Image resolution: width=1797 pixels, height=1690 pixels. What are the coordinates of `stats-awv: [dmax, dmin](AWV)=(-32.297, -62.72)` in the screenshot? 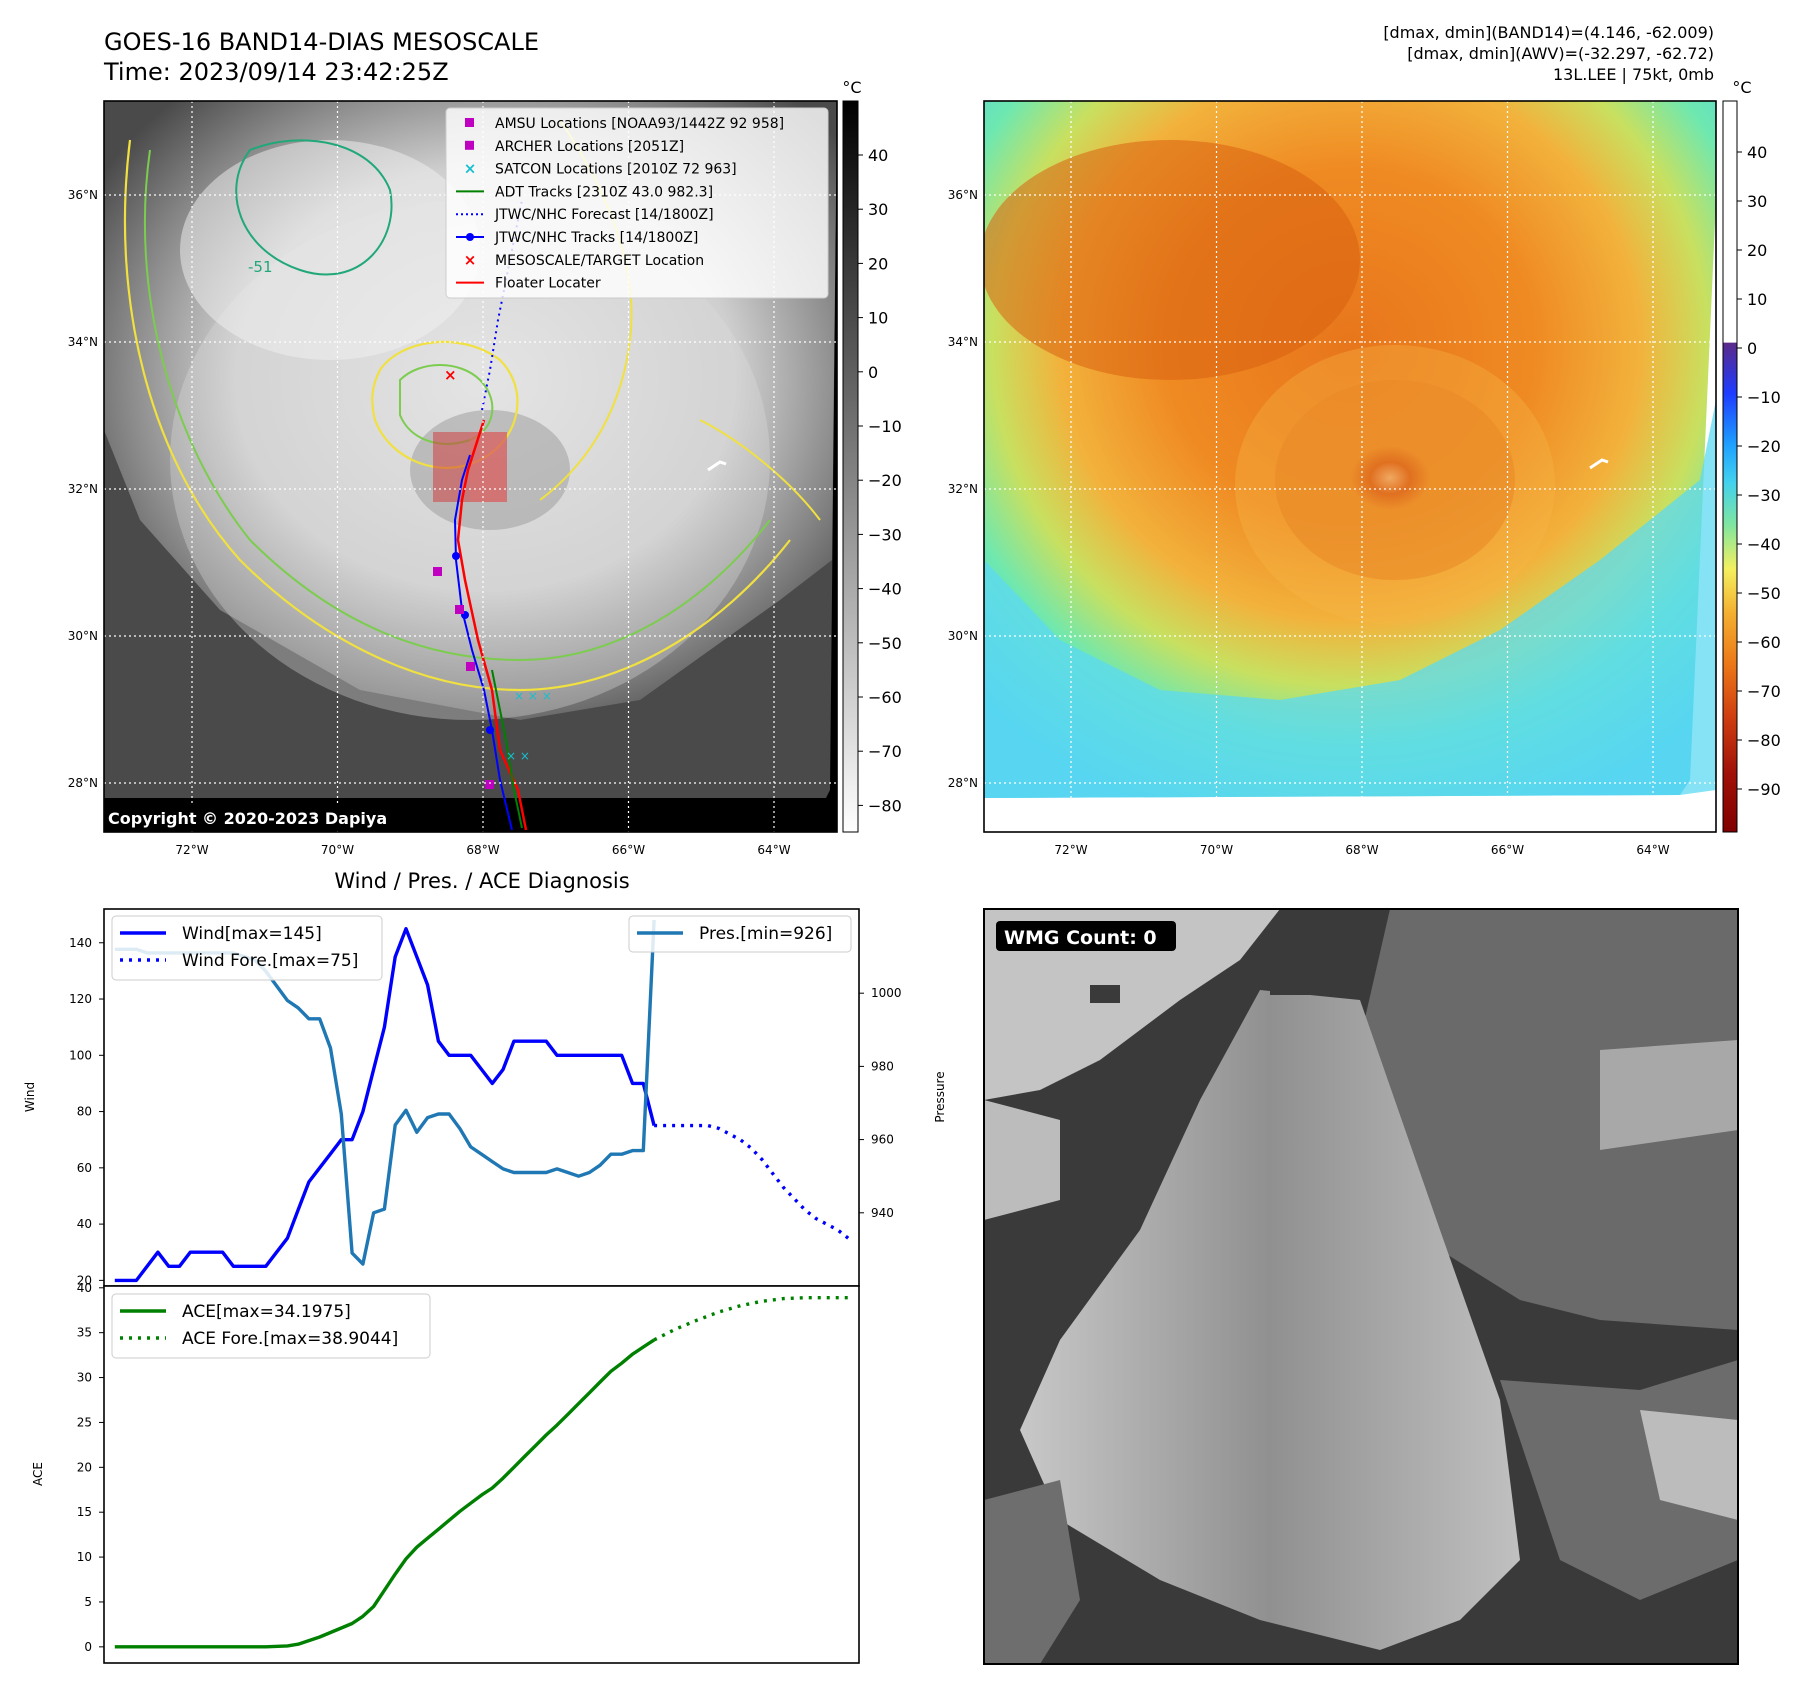 It's located at (1560, 53).